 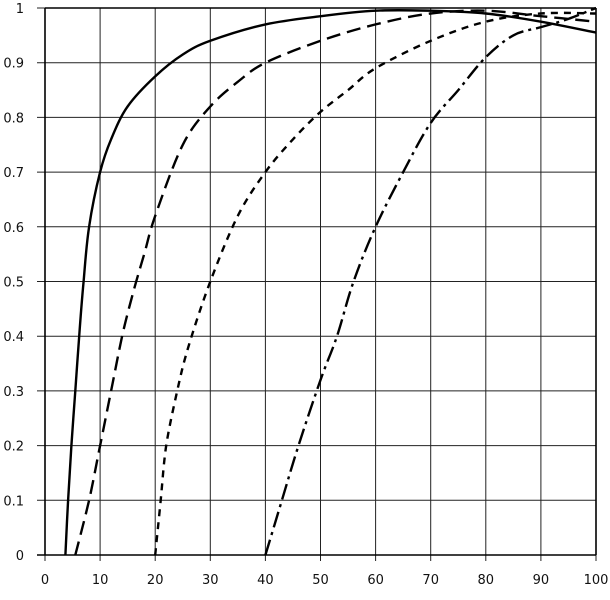 What do you see at coordinates (13, 447) in the screenshot?
I see `y-tick-label: 0.2` at bounding box center [13, 447].